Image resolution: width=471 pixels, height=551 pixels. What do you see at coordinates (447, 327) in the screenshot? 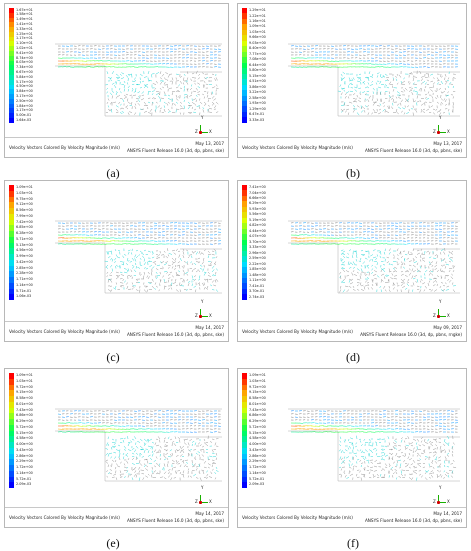
I see `plot-date: May 09, 2017` at bounding box center [447, 327].